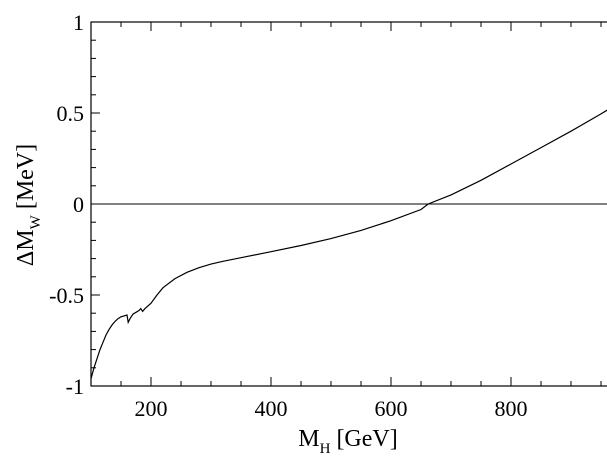 The image size is (607, 469). Describe the element at coordinates (511, 408) in the screenshot. I see `x-tick-label: 800` at that location.